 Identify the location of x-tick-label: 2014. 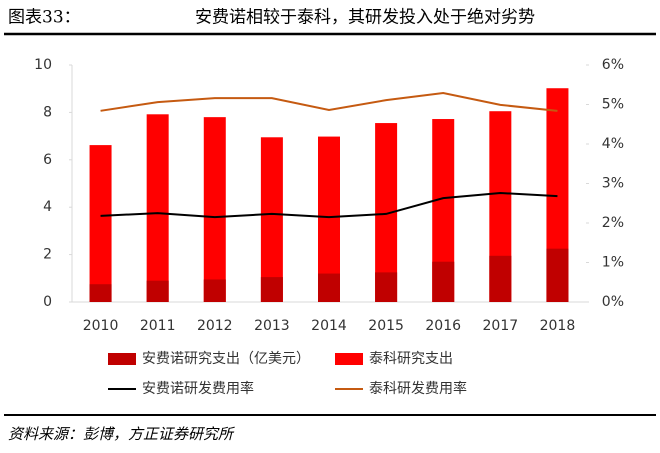
(329, 326).